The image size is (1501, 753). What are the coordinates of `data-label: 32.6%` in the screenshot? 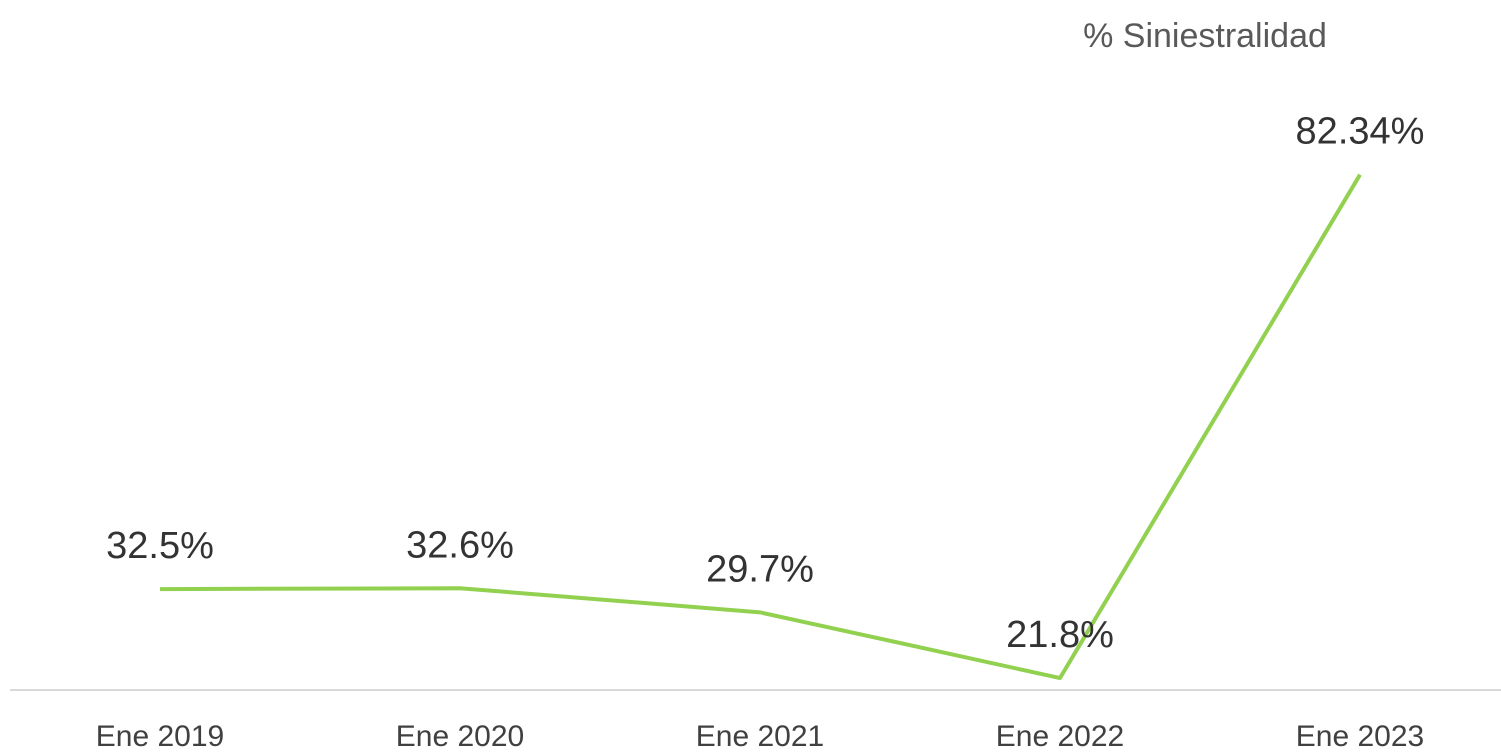 It's located at (460, 545).